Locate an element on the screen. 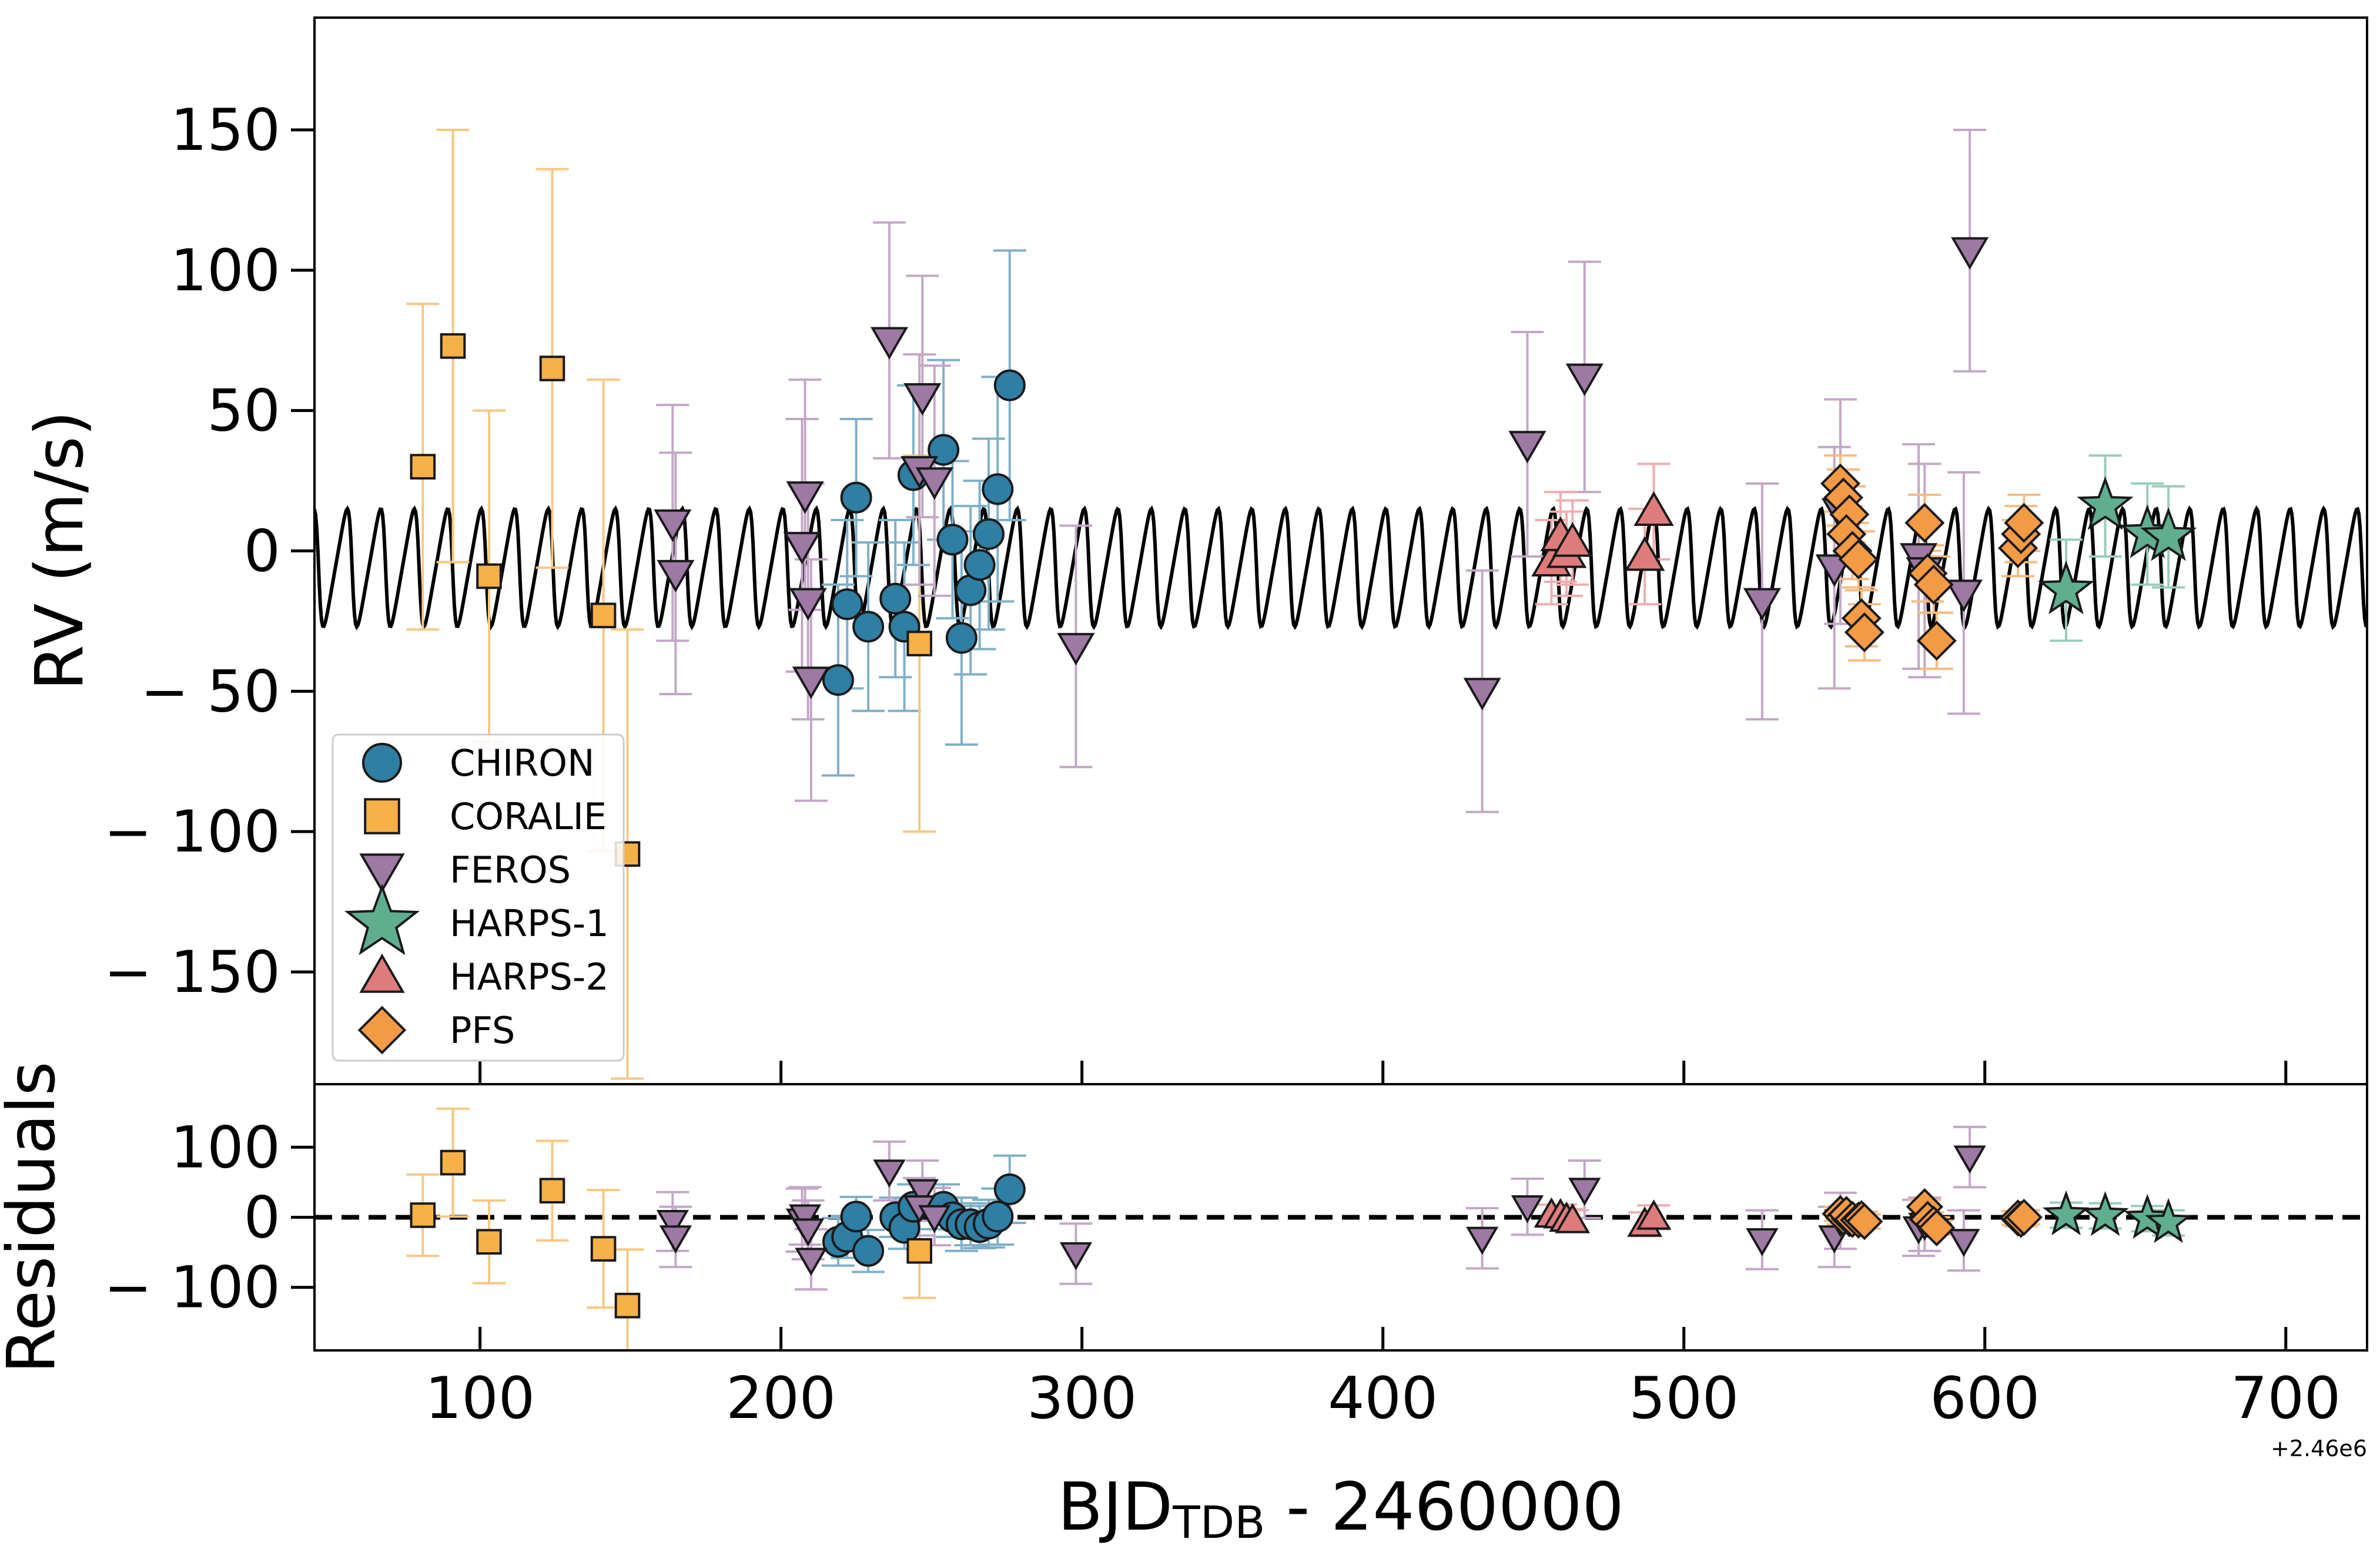 The width and height of the screenshot is (2380, 1559). legend-label-chiron: CHIRON is located at coordinates (522, 763).